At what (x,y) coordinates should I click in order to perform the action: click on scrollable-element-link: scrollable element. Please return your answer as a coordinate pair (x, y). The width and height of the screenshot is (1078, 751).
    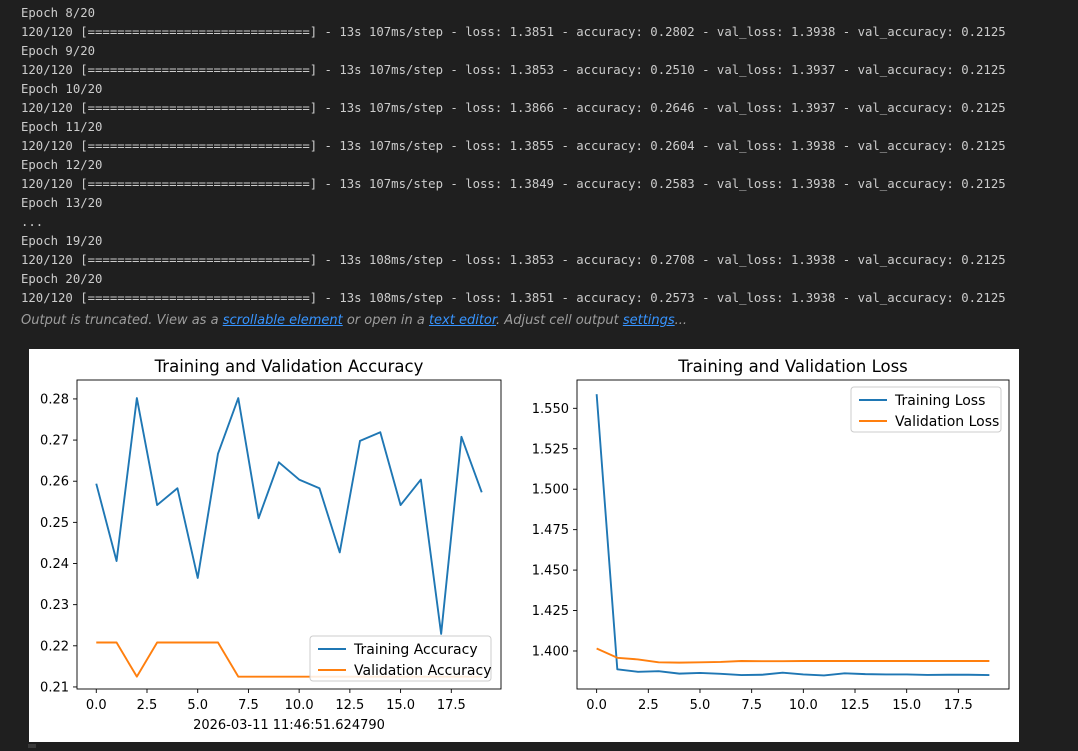
    Looking at the image, I should click on (282, 320).